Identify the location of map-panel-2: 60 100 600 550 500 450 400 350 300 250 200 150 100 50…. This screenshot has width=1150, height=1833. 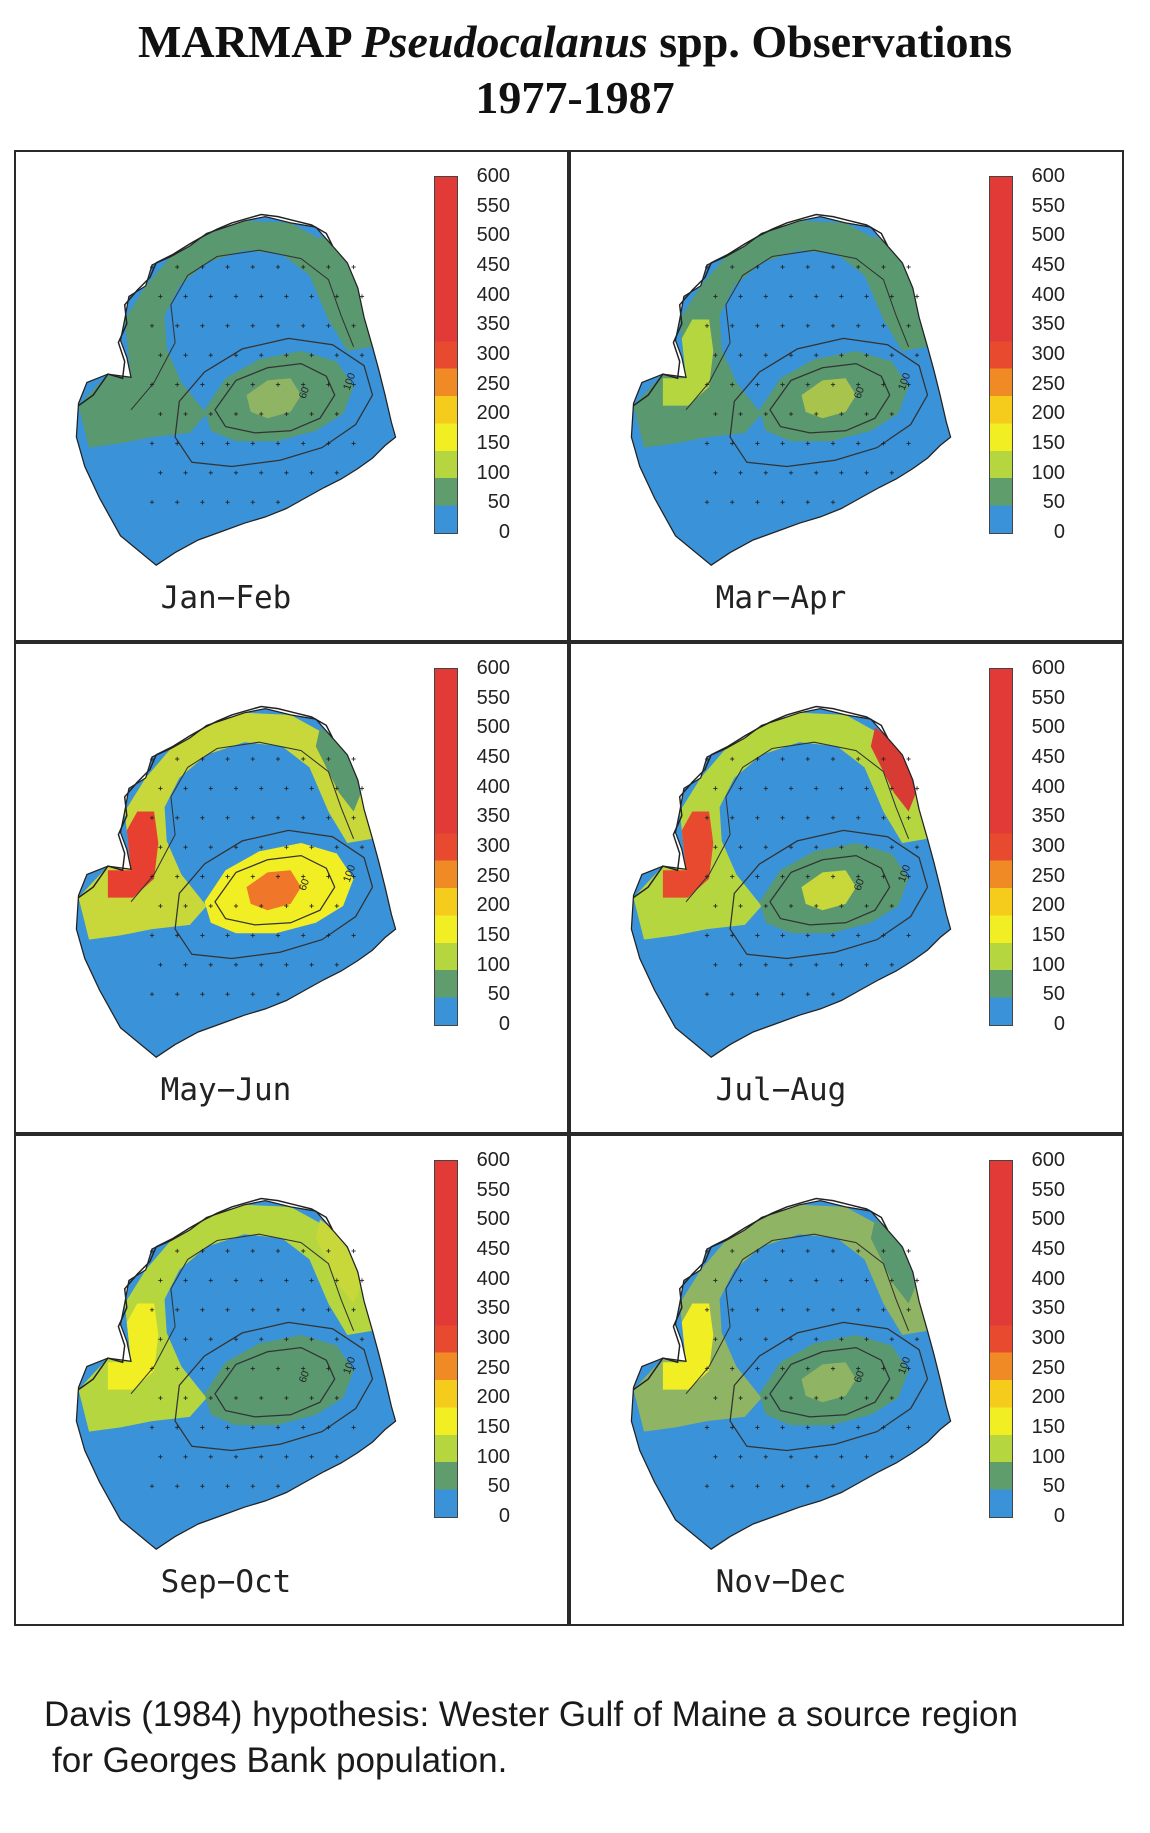
(846, 396).